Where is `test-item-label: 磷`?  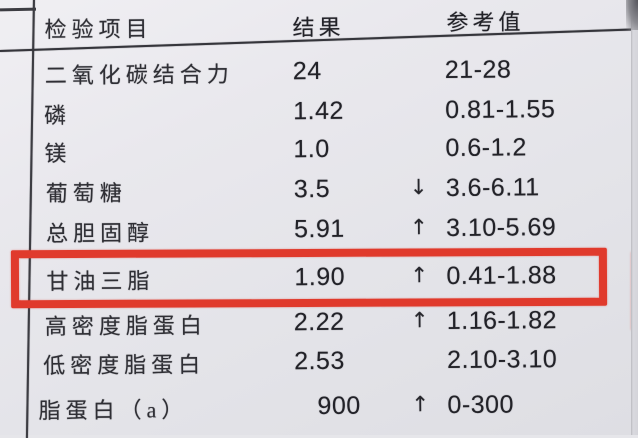
test-item-label: 磷 is located at coordinates (58, 115).